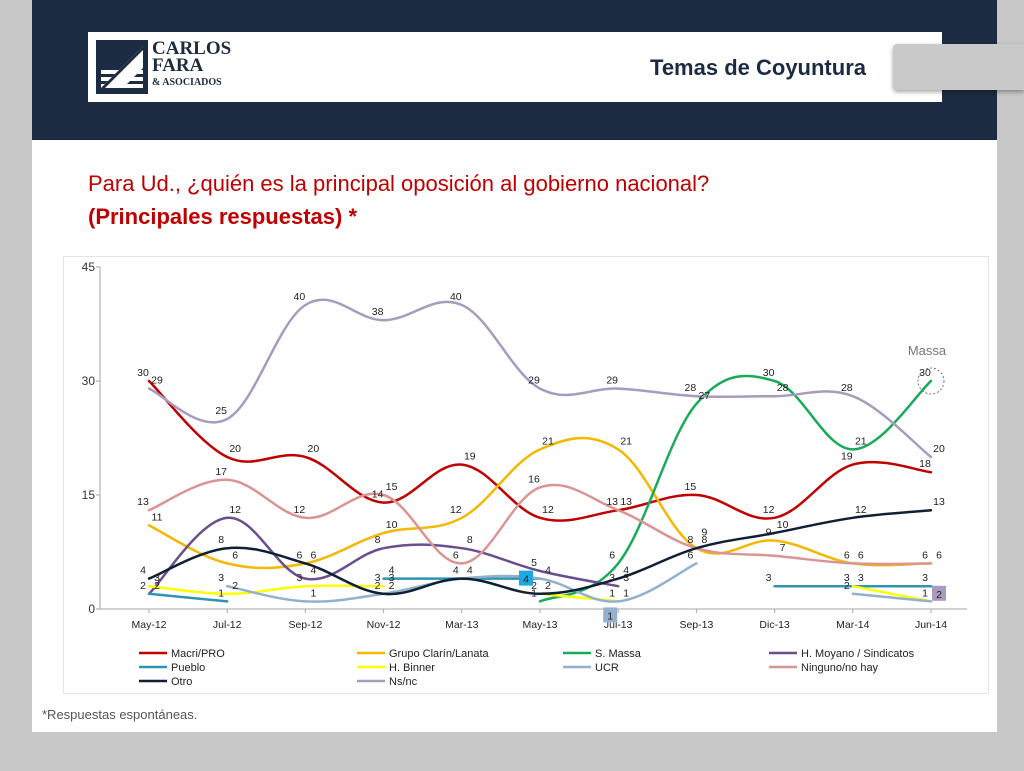 Image resolution: width=1024 pixels, height=771 pixels. What do you see at coordinates (188, 668) in the screenshot?
I see `legend-label: Pueblo` at bounding box center [188, 668].